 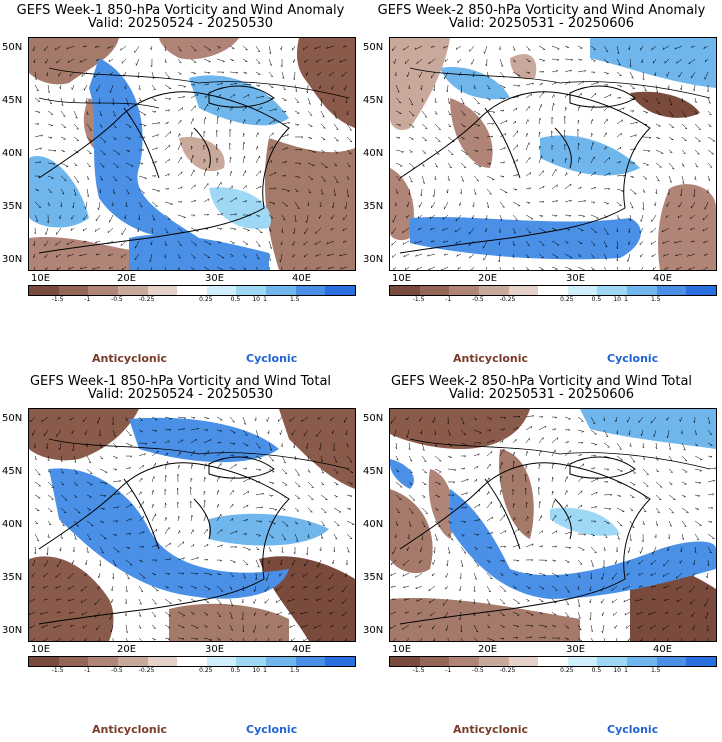 What do you see at coordinates (488, 649) in the screenshot?
I see `lon-label: 20E` at bounding box center [488, 649].